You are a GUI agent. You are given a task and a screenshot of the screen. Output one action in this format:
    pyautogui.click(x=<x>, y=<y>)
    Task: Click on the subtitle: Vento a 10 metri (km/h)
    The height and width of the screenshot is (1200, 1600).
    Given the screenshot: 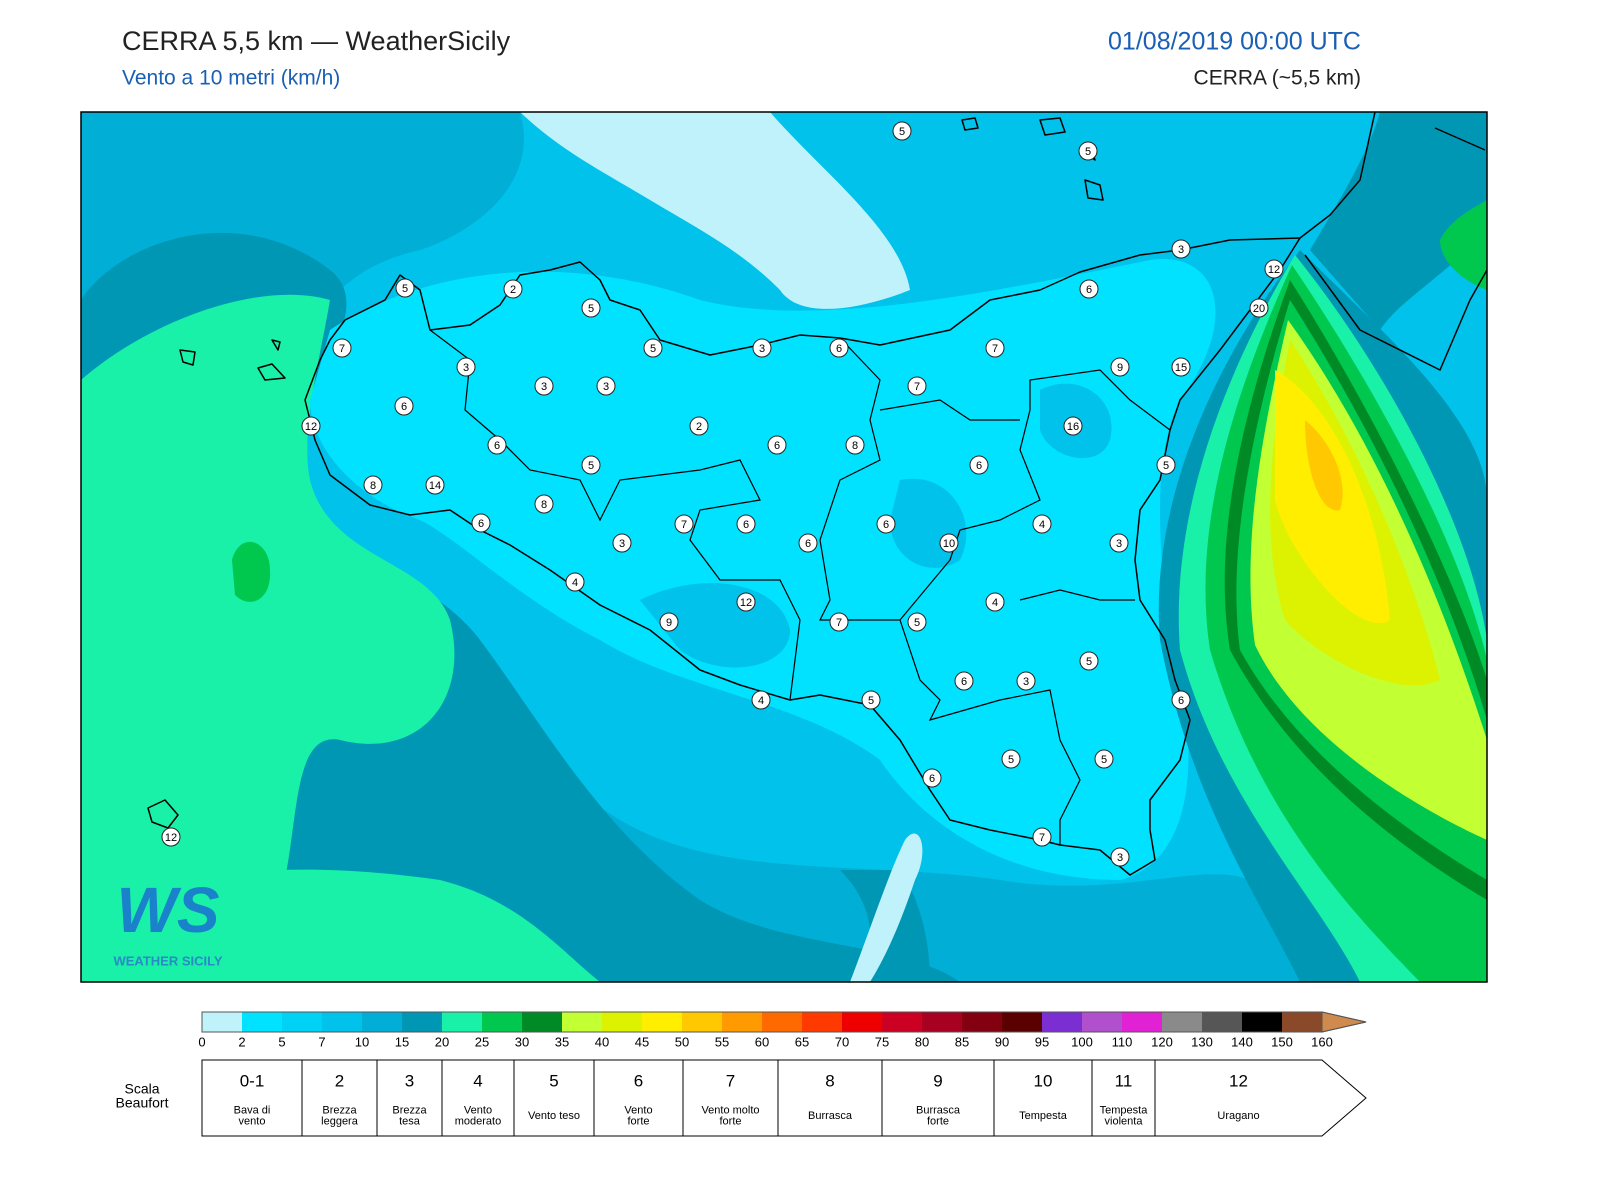 What is the action you would take?
    pyautogui.click(x=231, y=78)
    